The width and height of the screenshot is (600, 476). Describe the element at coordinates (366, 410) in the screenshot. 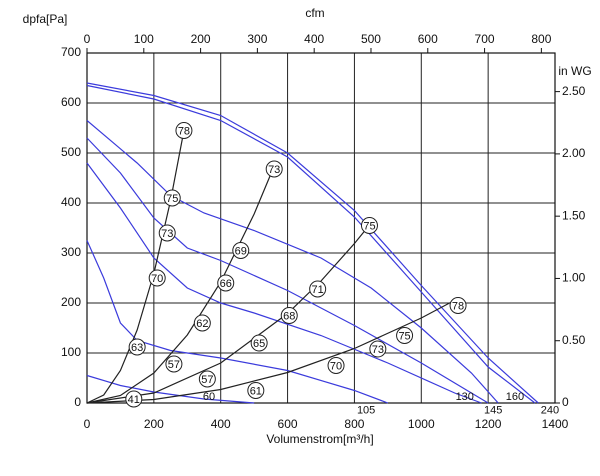

I see `speed-label: 105` at that location.